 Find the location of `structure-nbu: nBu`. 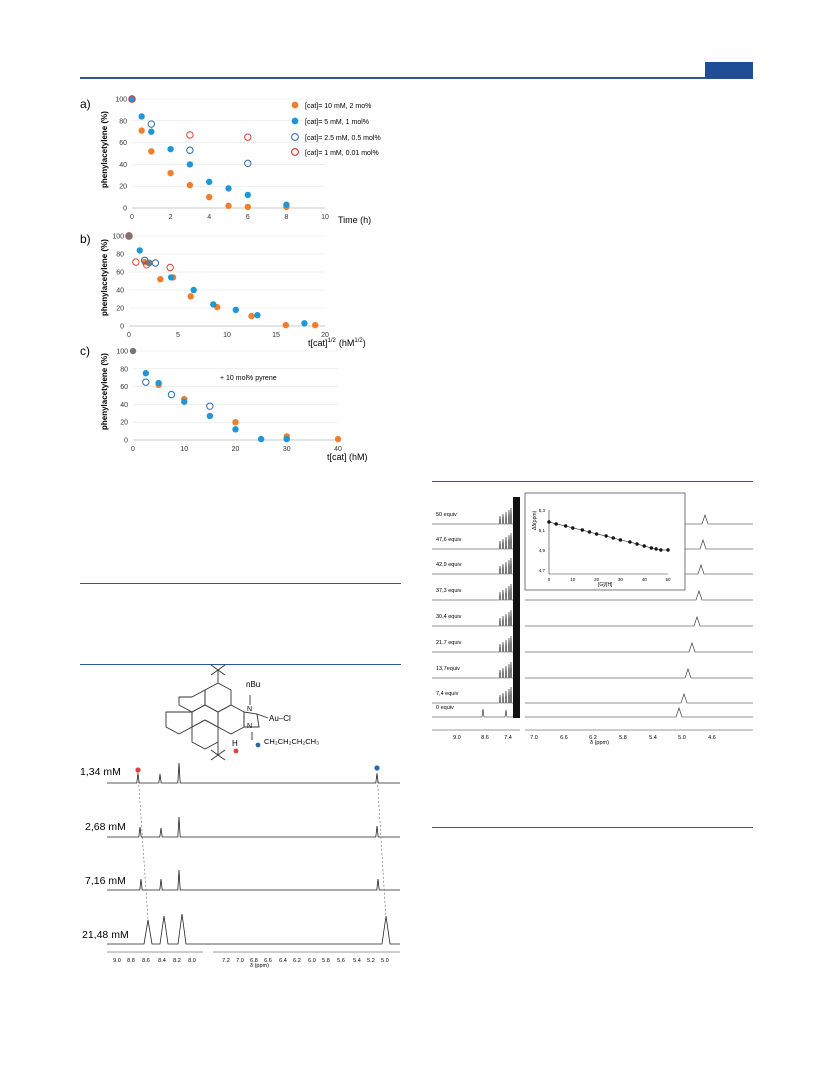

structure-nbu: nBu is located at coordinates (253, 684).